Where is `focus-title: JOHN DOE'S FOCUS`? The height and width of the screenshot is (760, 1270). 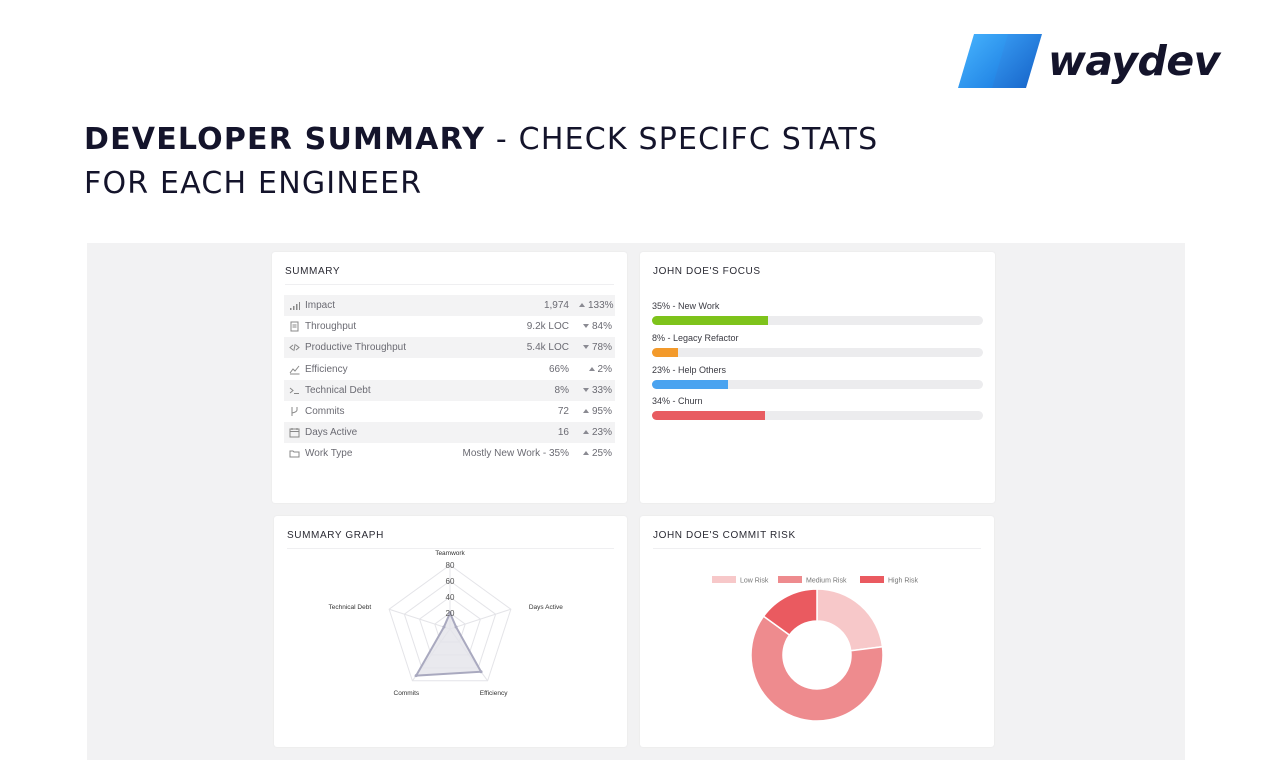 focus-title: JOHN DOE'S FOCUS is located at coordinates (707, 271).